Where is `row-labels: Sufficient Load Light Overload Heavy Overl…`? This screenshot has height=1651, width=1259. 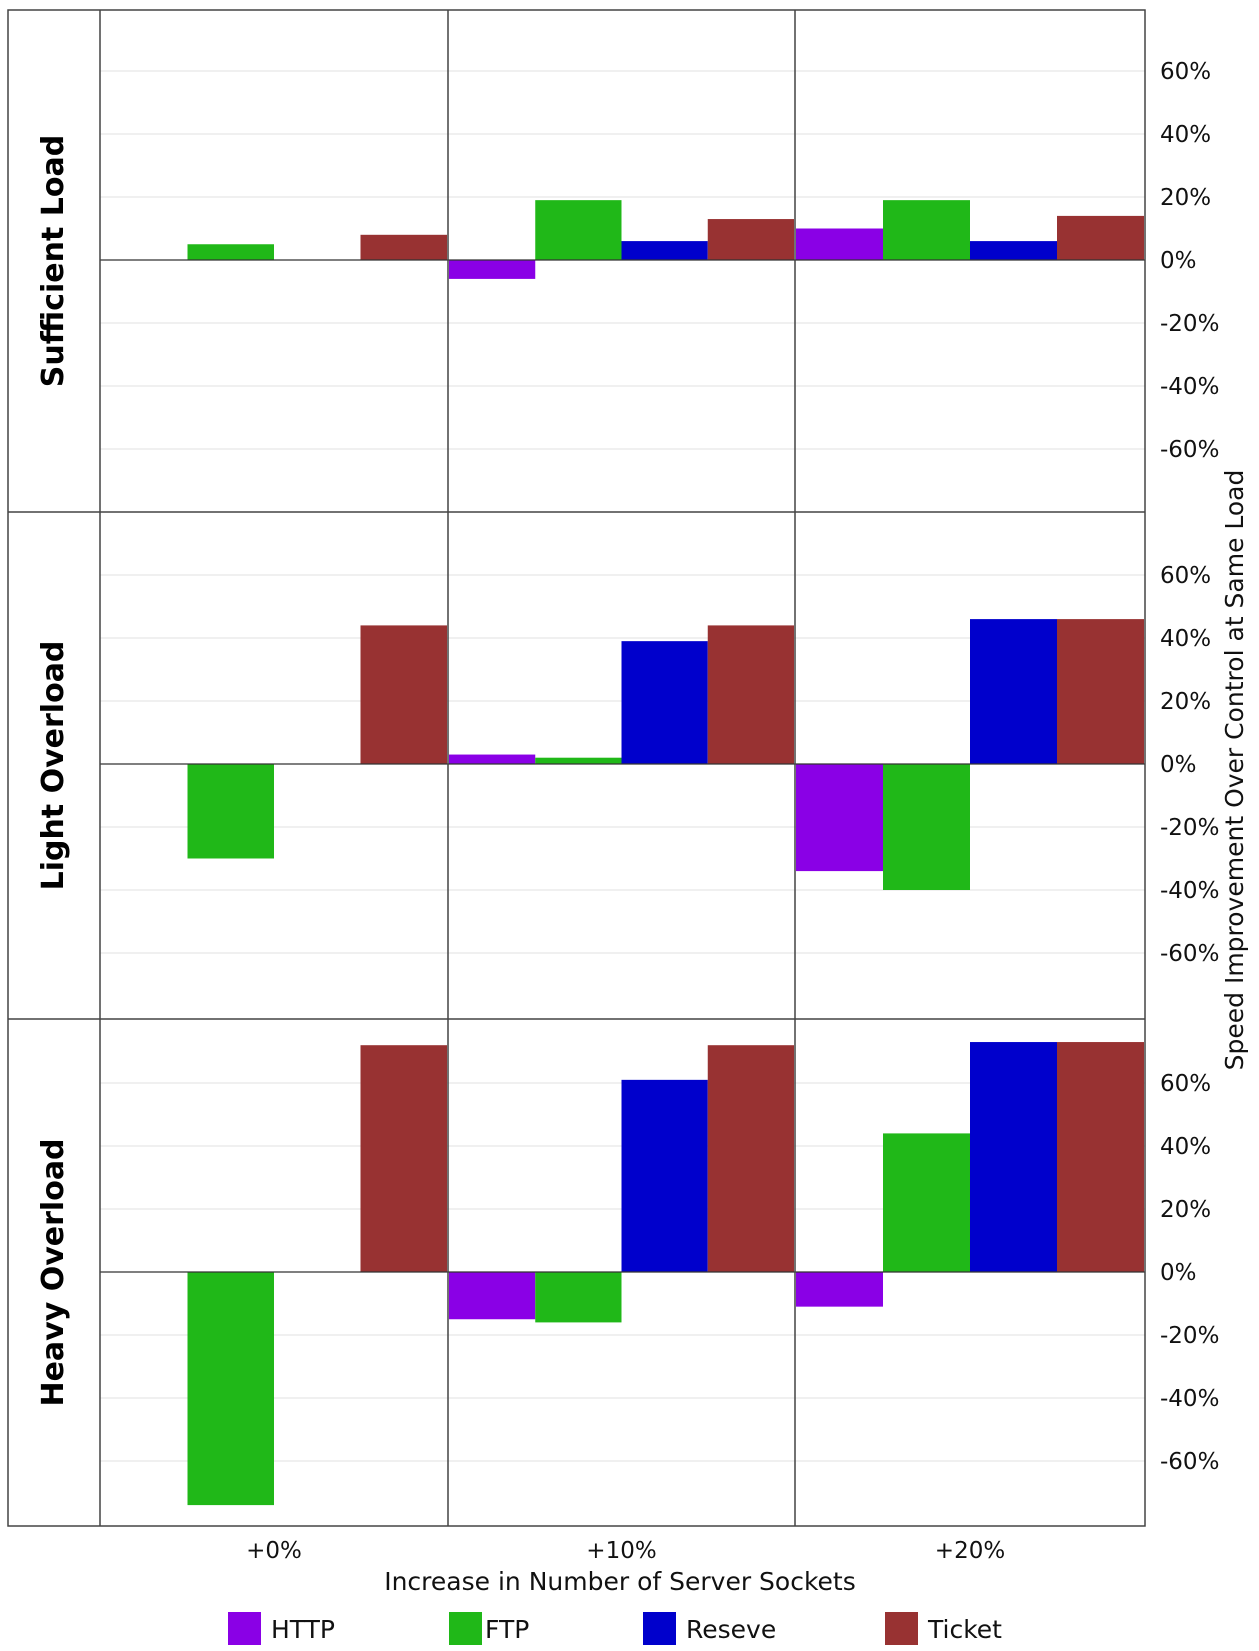 row-labels: Sufficient Load Light Overload Heavy Overl… is located at coordinates (53, 771).